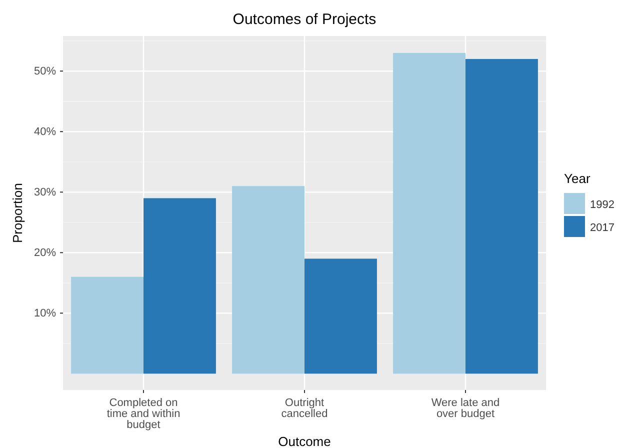 Image resolution: width=625 pixels, height=448 pixels. What do you see at coordinates (45, 72) in the screenshot?
I see `y-tick-label: 50%` at bounding box center [45, 72].